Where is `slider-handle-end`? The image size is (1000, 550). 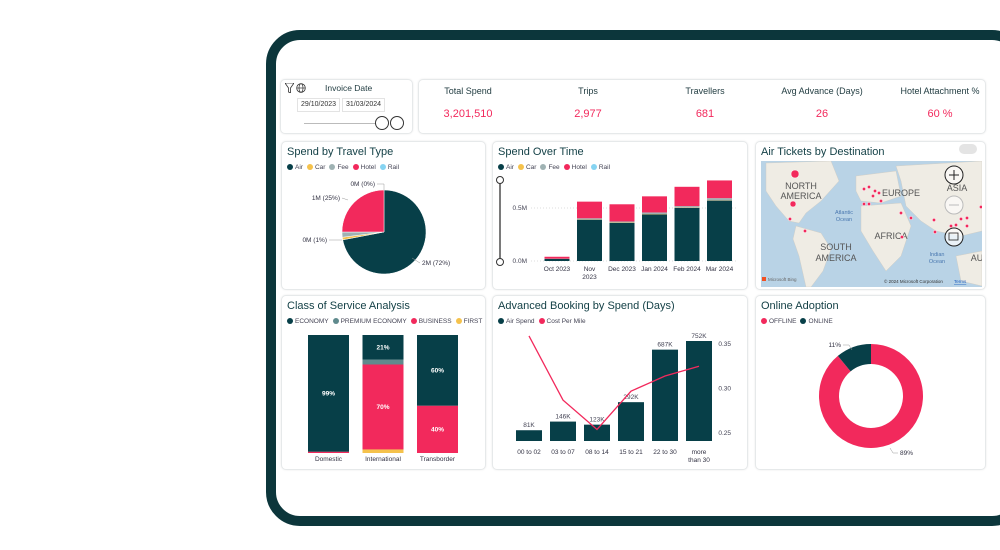
slider-handle-end is located at coordinates (397, 123).